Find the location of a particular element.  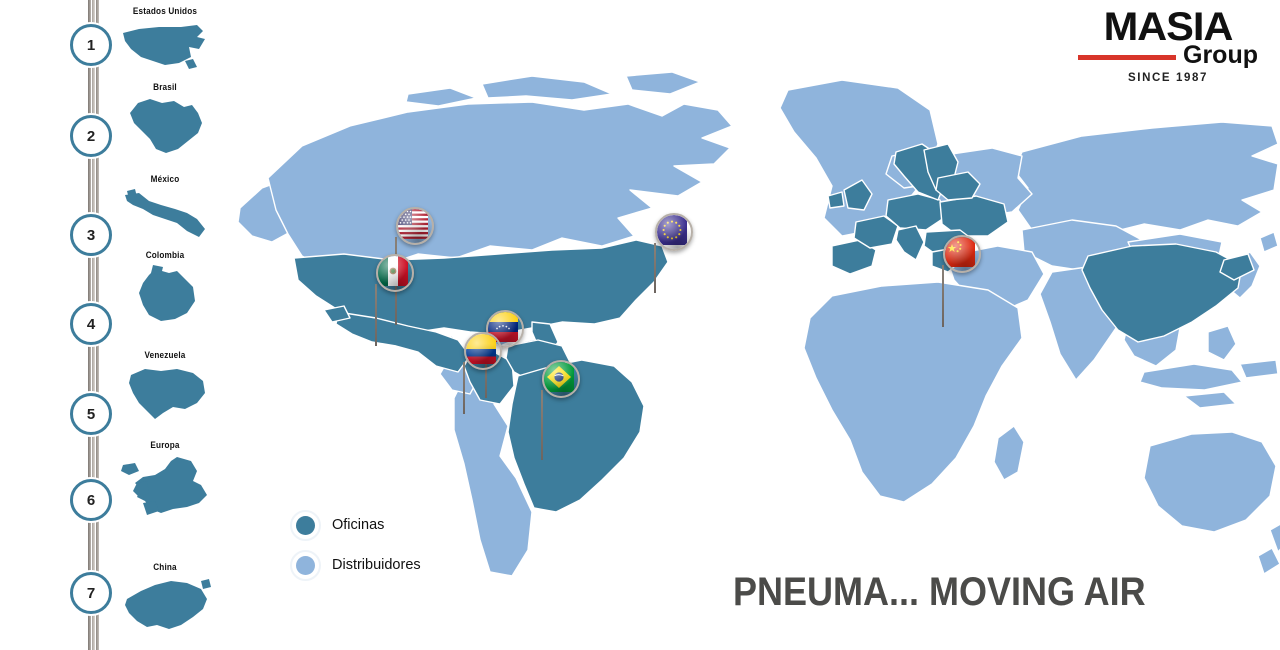

timeline-country-europa: Europa is located at coordinates (165, 479).